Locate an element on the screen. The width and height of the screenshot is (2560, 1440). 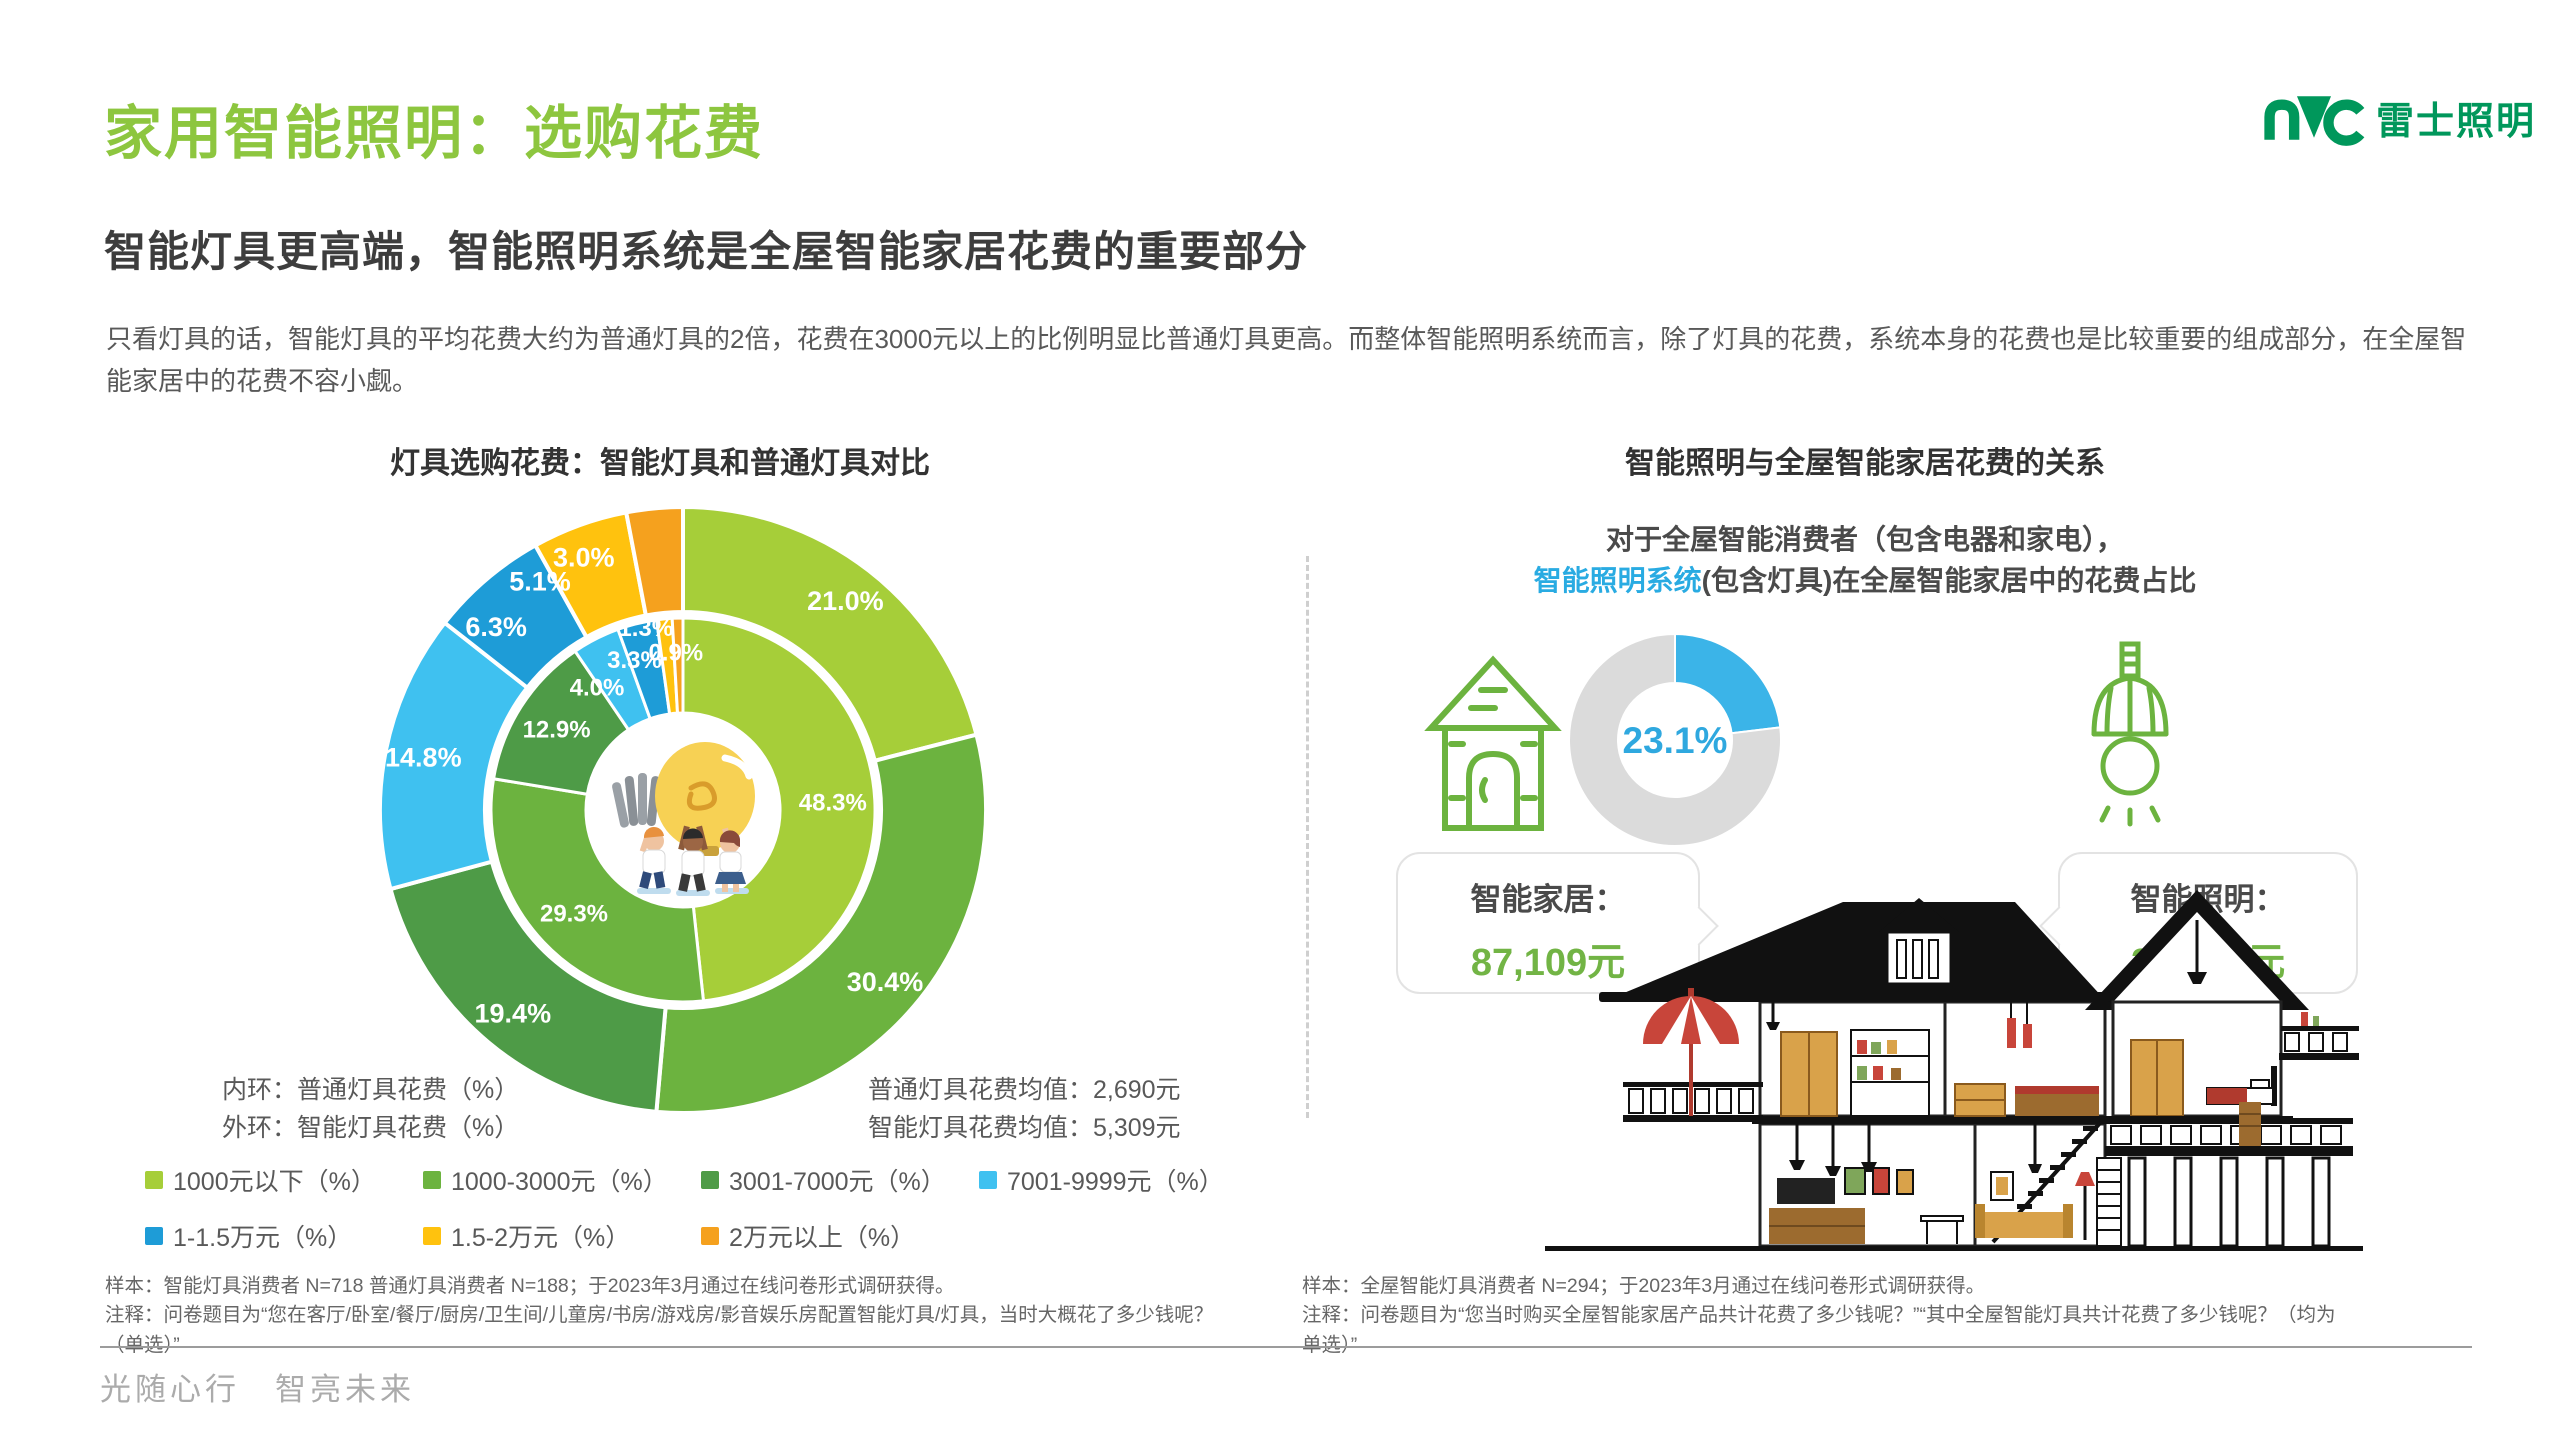
slice-label: 4.0% is located at coordinates (597, 688).